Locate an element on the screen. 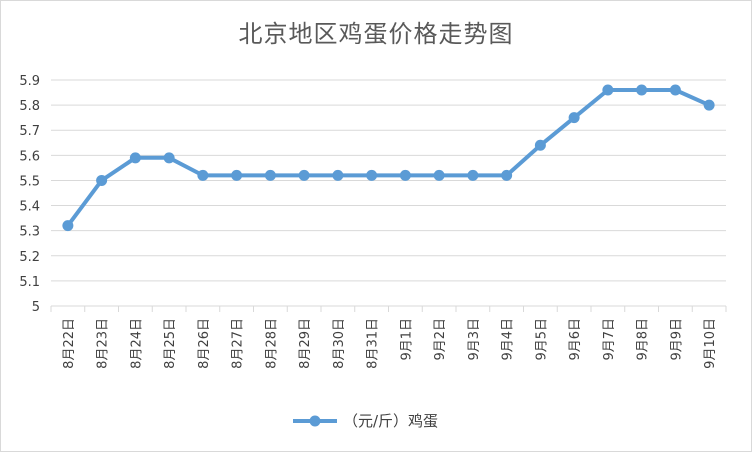 The image size is (752, 452). x-tick-label: 9月9日 is located at coordinates (676, 339).